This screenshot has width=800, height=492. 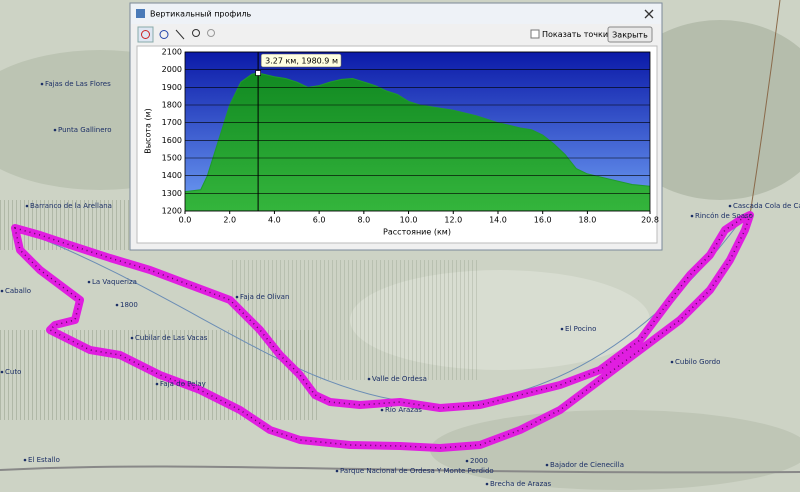 What do you see at coordinates (18, 291) in the screenshot?
I see `map-label: Caballo` at bounding box center [18, 291].